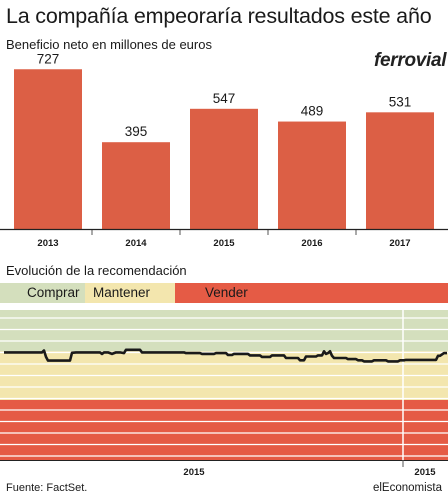 The image size is (448, 497). Describe the element at coordinates (53, 292) in the screenshot. I see `legend-comprar-label: Comprar` at that location.